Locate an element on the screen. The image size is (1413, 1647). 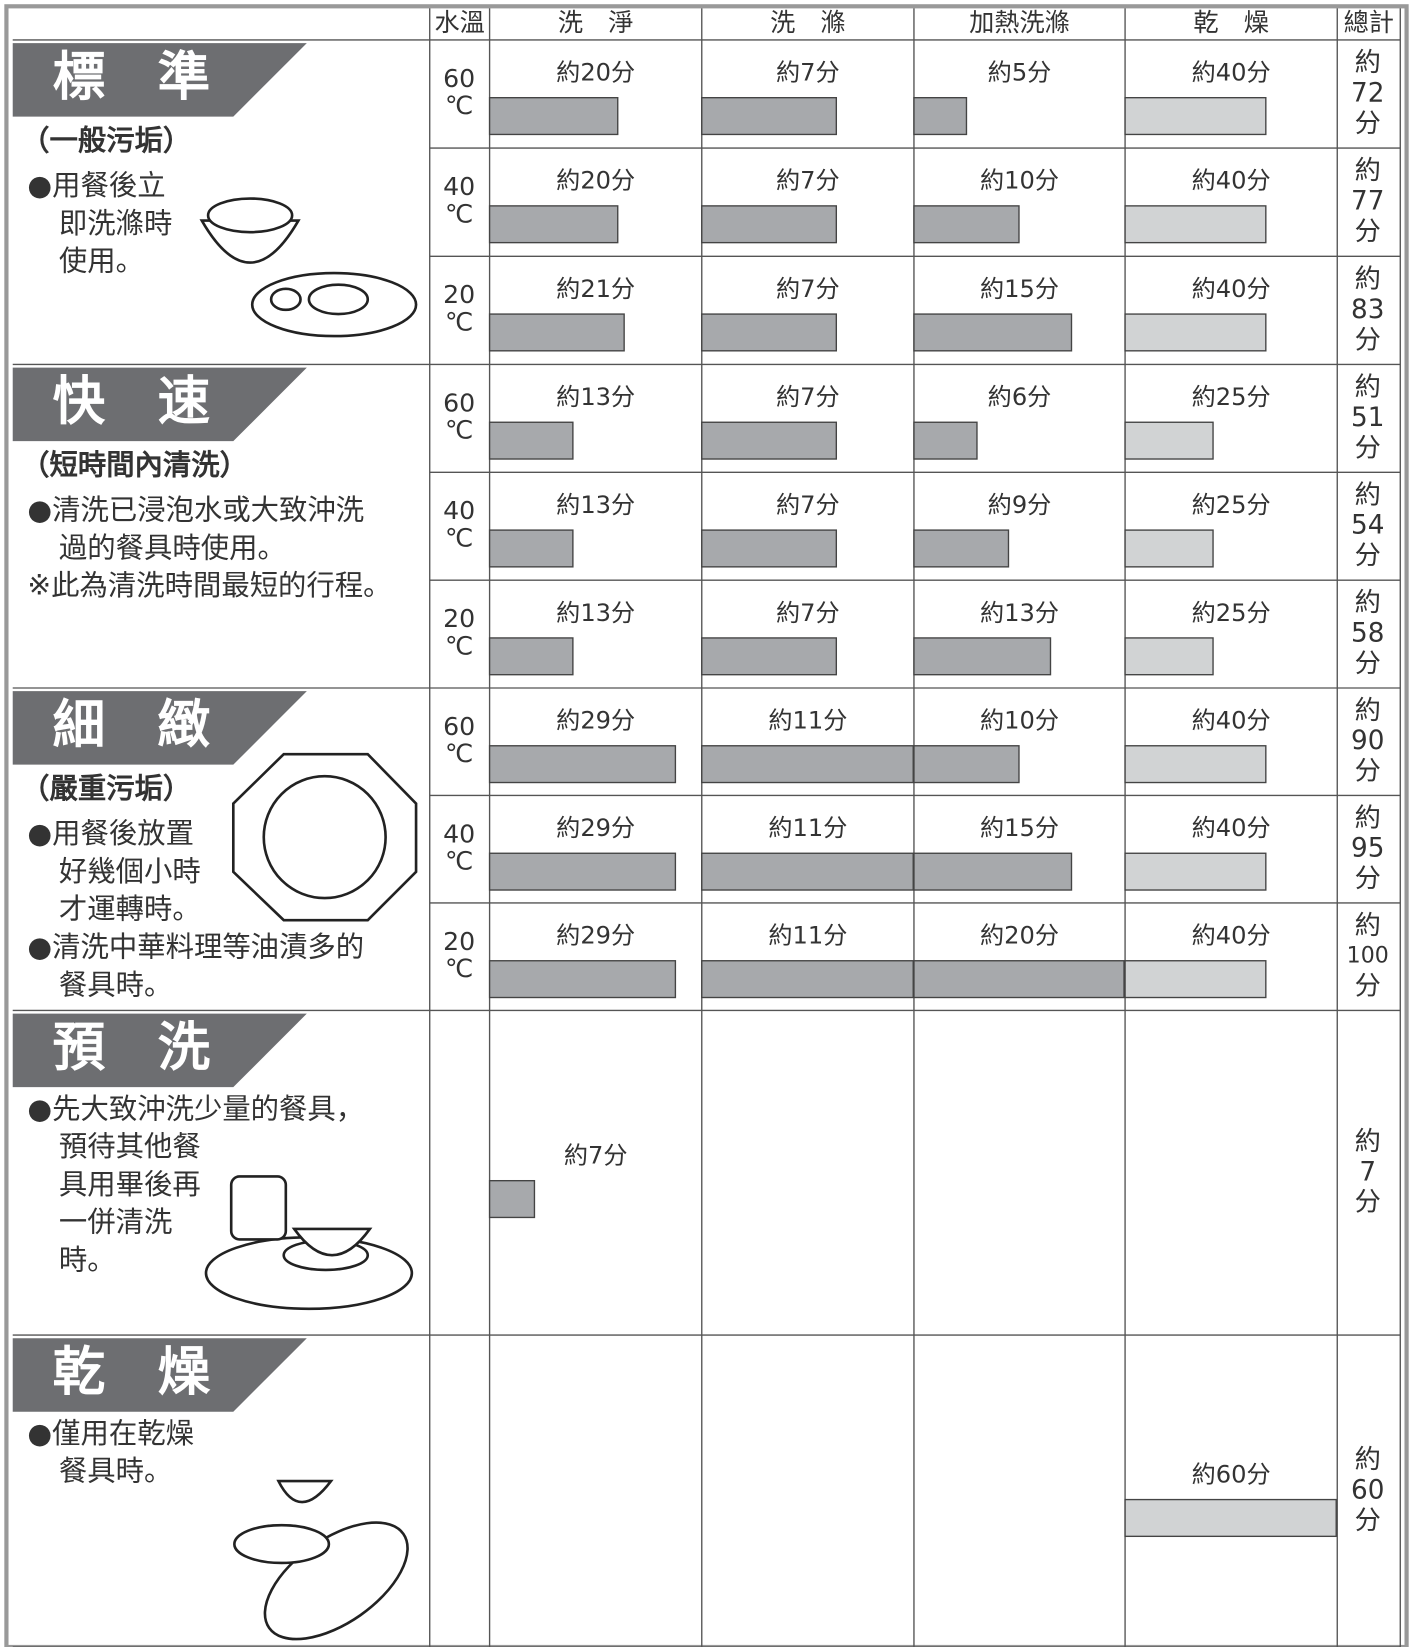
program-subtitle: （一般污垢） is located at coordinates (106, 140).